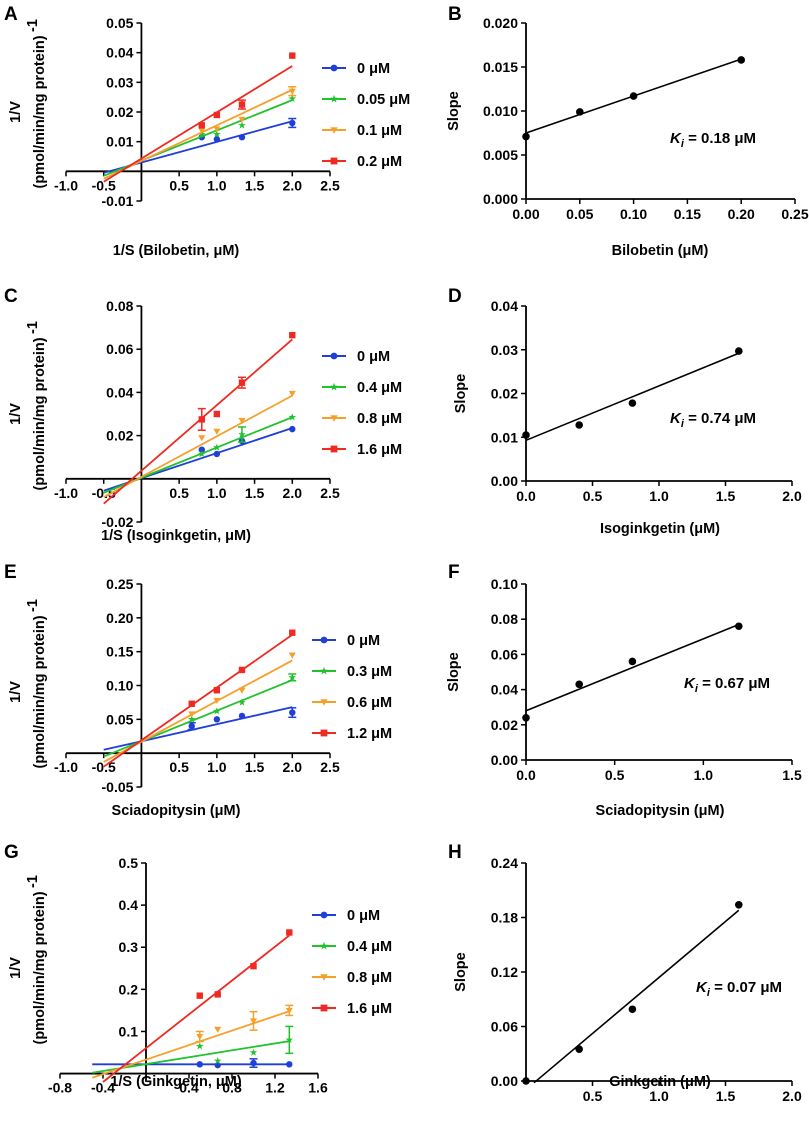  Describe the element at coordinates (504, 584) in the screenshot. I see `y-tick-label: 0.10` at that location.